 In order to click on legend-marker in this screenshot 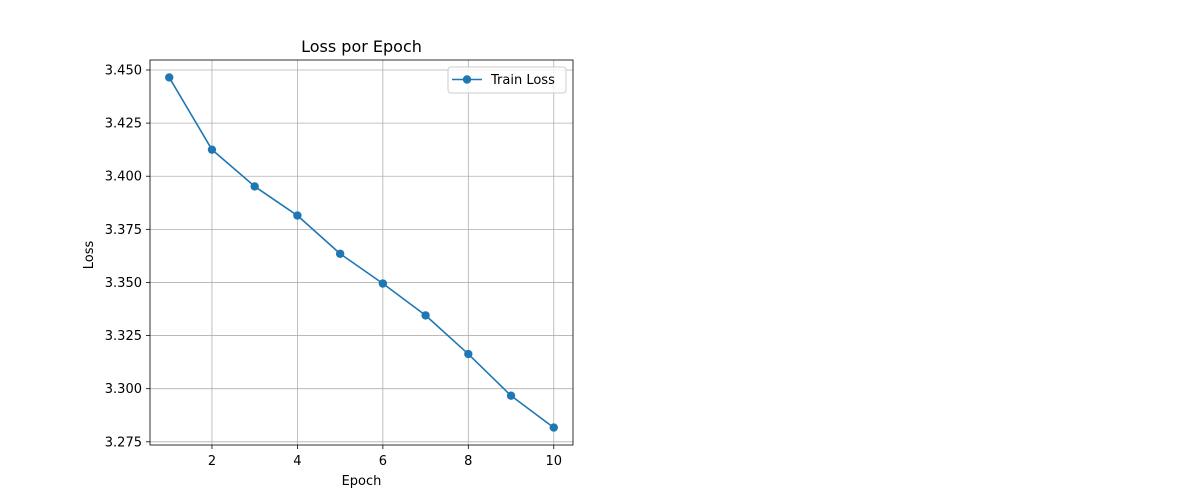, I will do `click(467, 79)`.